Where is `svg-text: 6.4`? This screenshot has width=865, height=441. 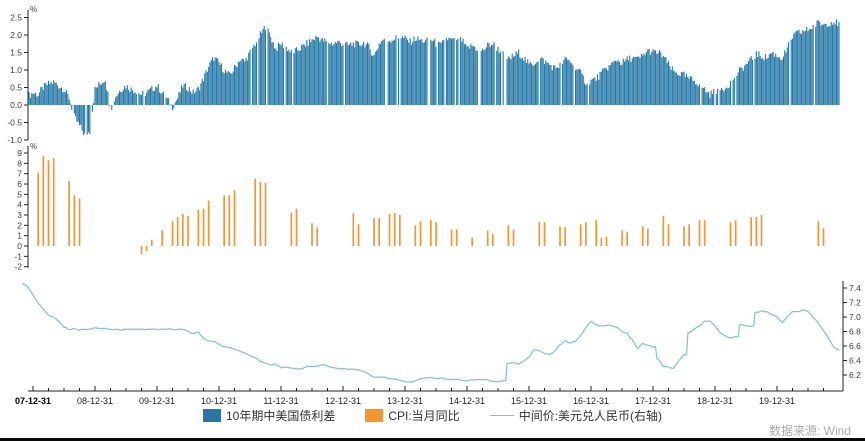
svg-text: 6.4 is located at coordinates (855, 361).